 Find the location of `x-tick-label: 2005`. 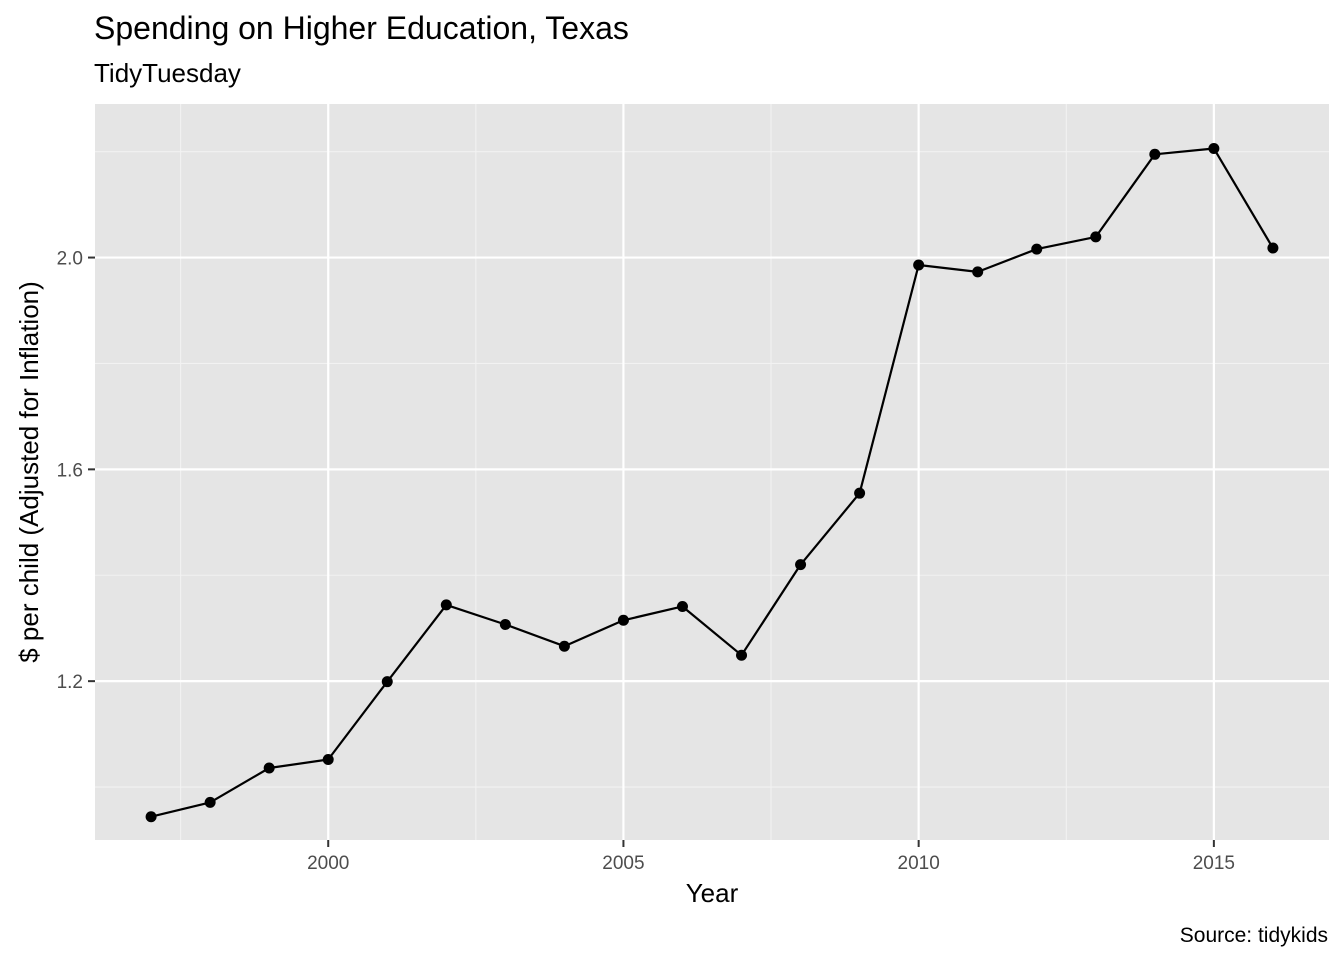

x-tick-label: 2005 is located at coordinates (623, 863).